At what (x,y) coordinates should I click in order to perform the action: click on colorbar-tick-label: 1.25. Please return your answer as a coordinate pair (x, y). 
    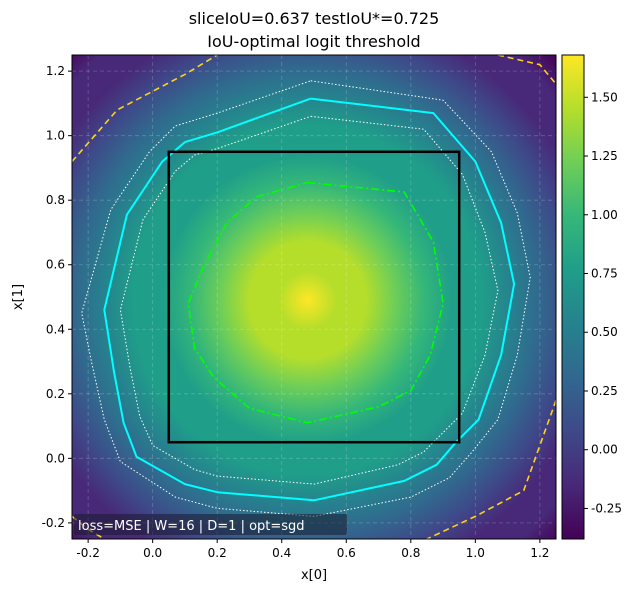
    Looking at the image, I should click on (604, 156).